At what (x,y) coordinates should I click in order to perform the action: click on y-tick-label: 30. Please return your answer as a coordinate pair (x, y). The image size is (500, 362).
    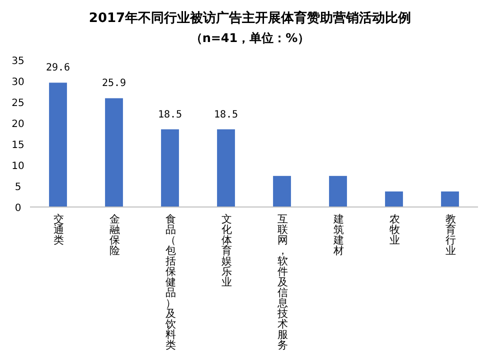
    Looking at the image, I should click on (18, 82).